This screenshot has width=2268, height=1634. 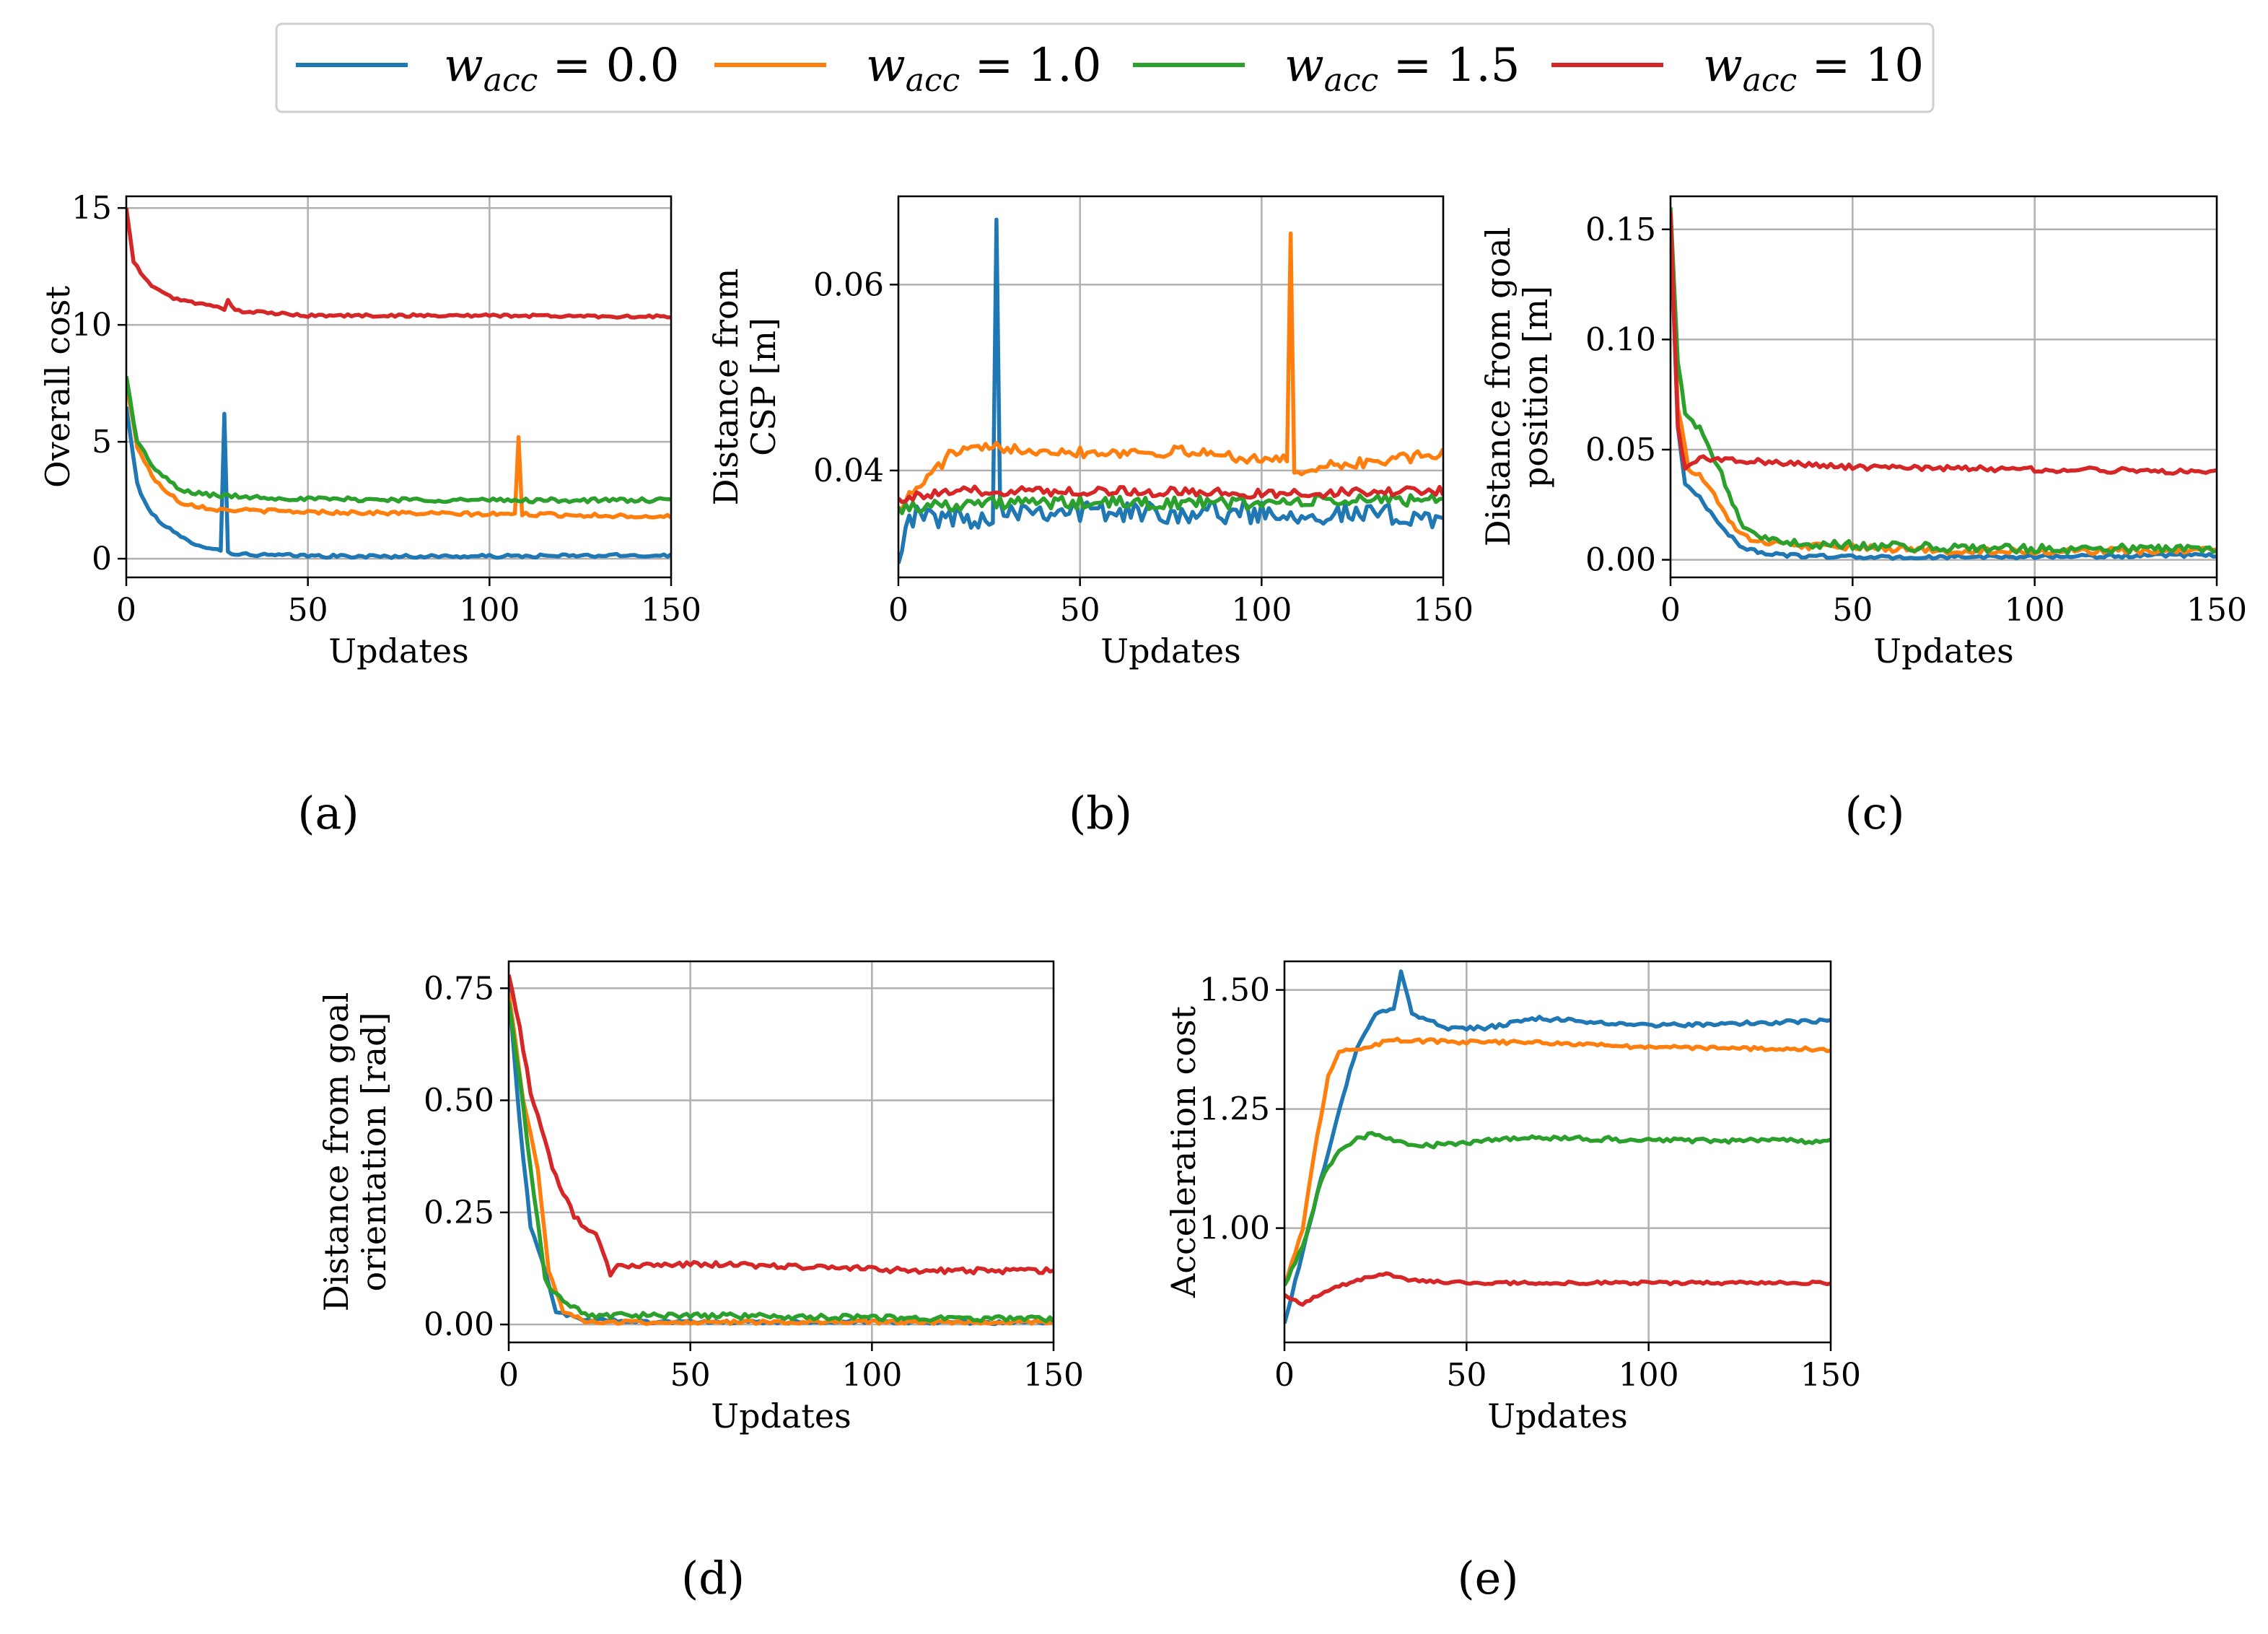 What do you see at coordinates (871, 1375) in the screenshot?
I see `xtick-label-d-2: 100` at bounding box center [871, 1375].